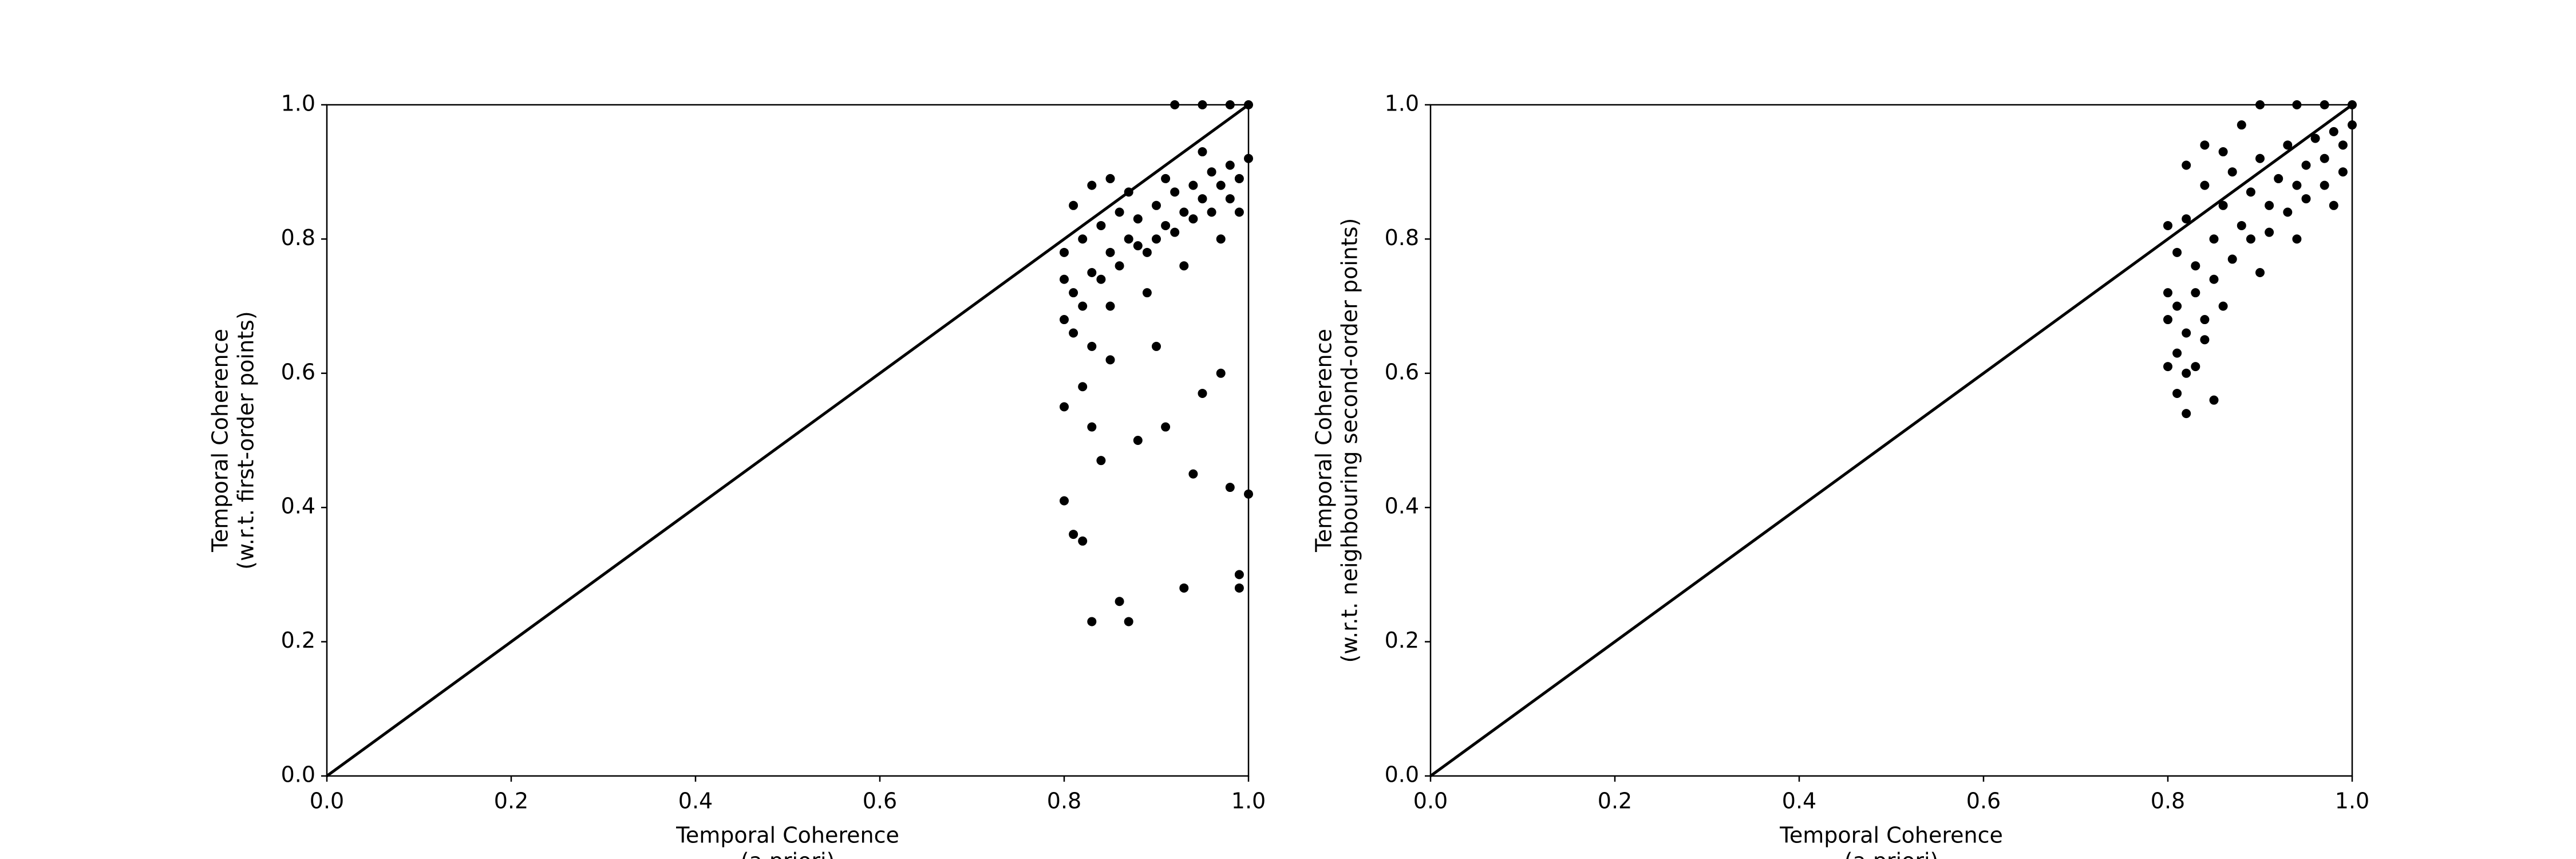 The image size is (2576, 859). I want to click on x-axis-label: (a priori), so click(788, 854).